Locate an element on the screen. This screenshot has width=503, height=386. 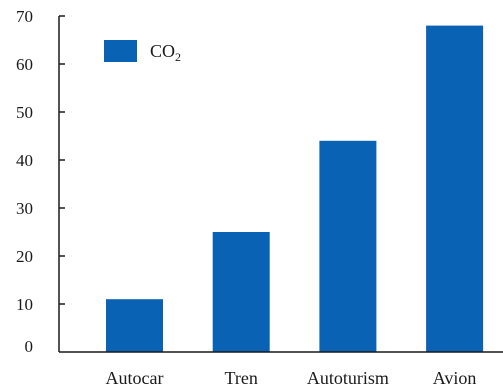
x-category-label: Autocar is located at coordinates (135, 377).